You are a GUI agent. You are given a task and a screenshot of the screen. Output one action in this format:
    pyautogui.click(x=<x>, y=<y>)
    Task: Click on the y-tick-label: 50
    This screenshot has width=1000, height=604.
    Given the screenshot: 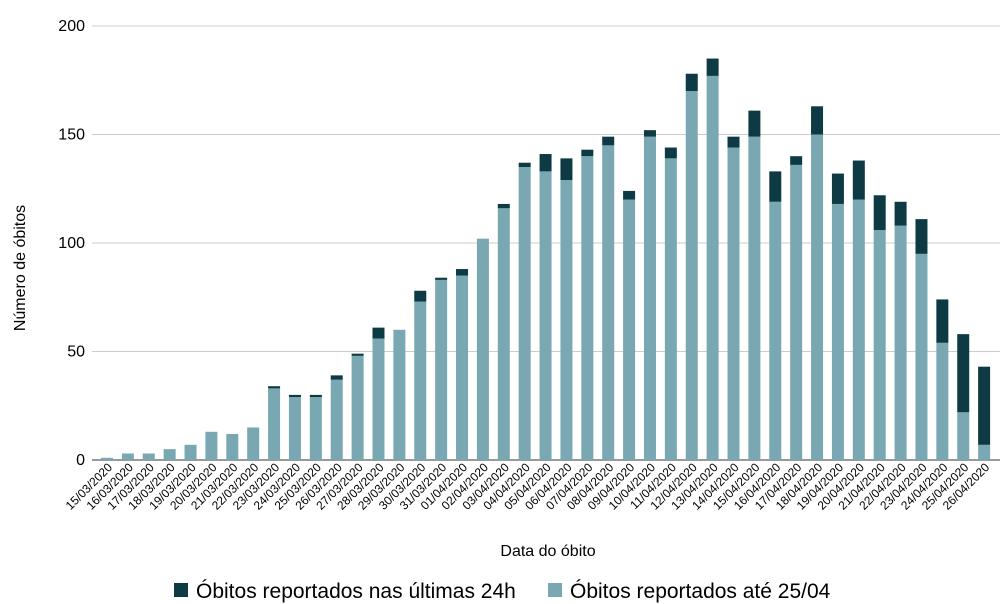 What is the action you would take?
    pyautogui.click(x=76, y=352)
    